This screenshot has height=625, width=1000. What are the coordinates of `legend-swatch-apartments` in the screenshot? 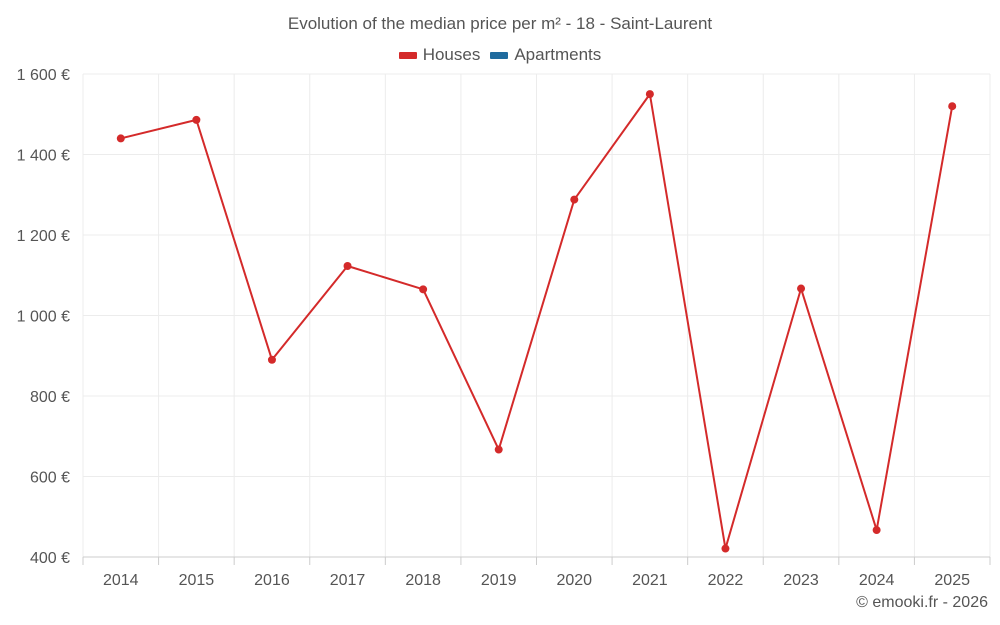 It's located at (499, 55).